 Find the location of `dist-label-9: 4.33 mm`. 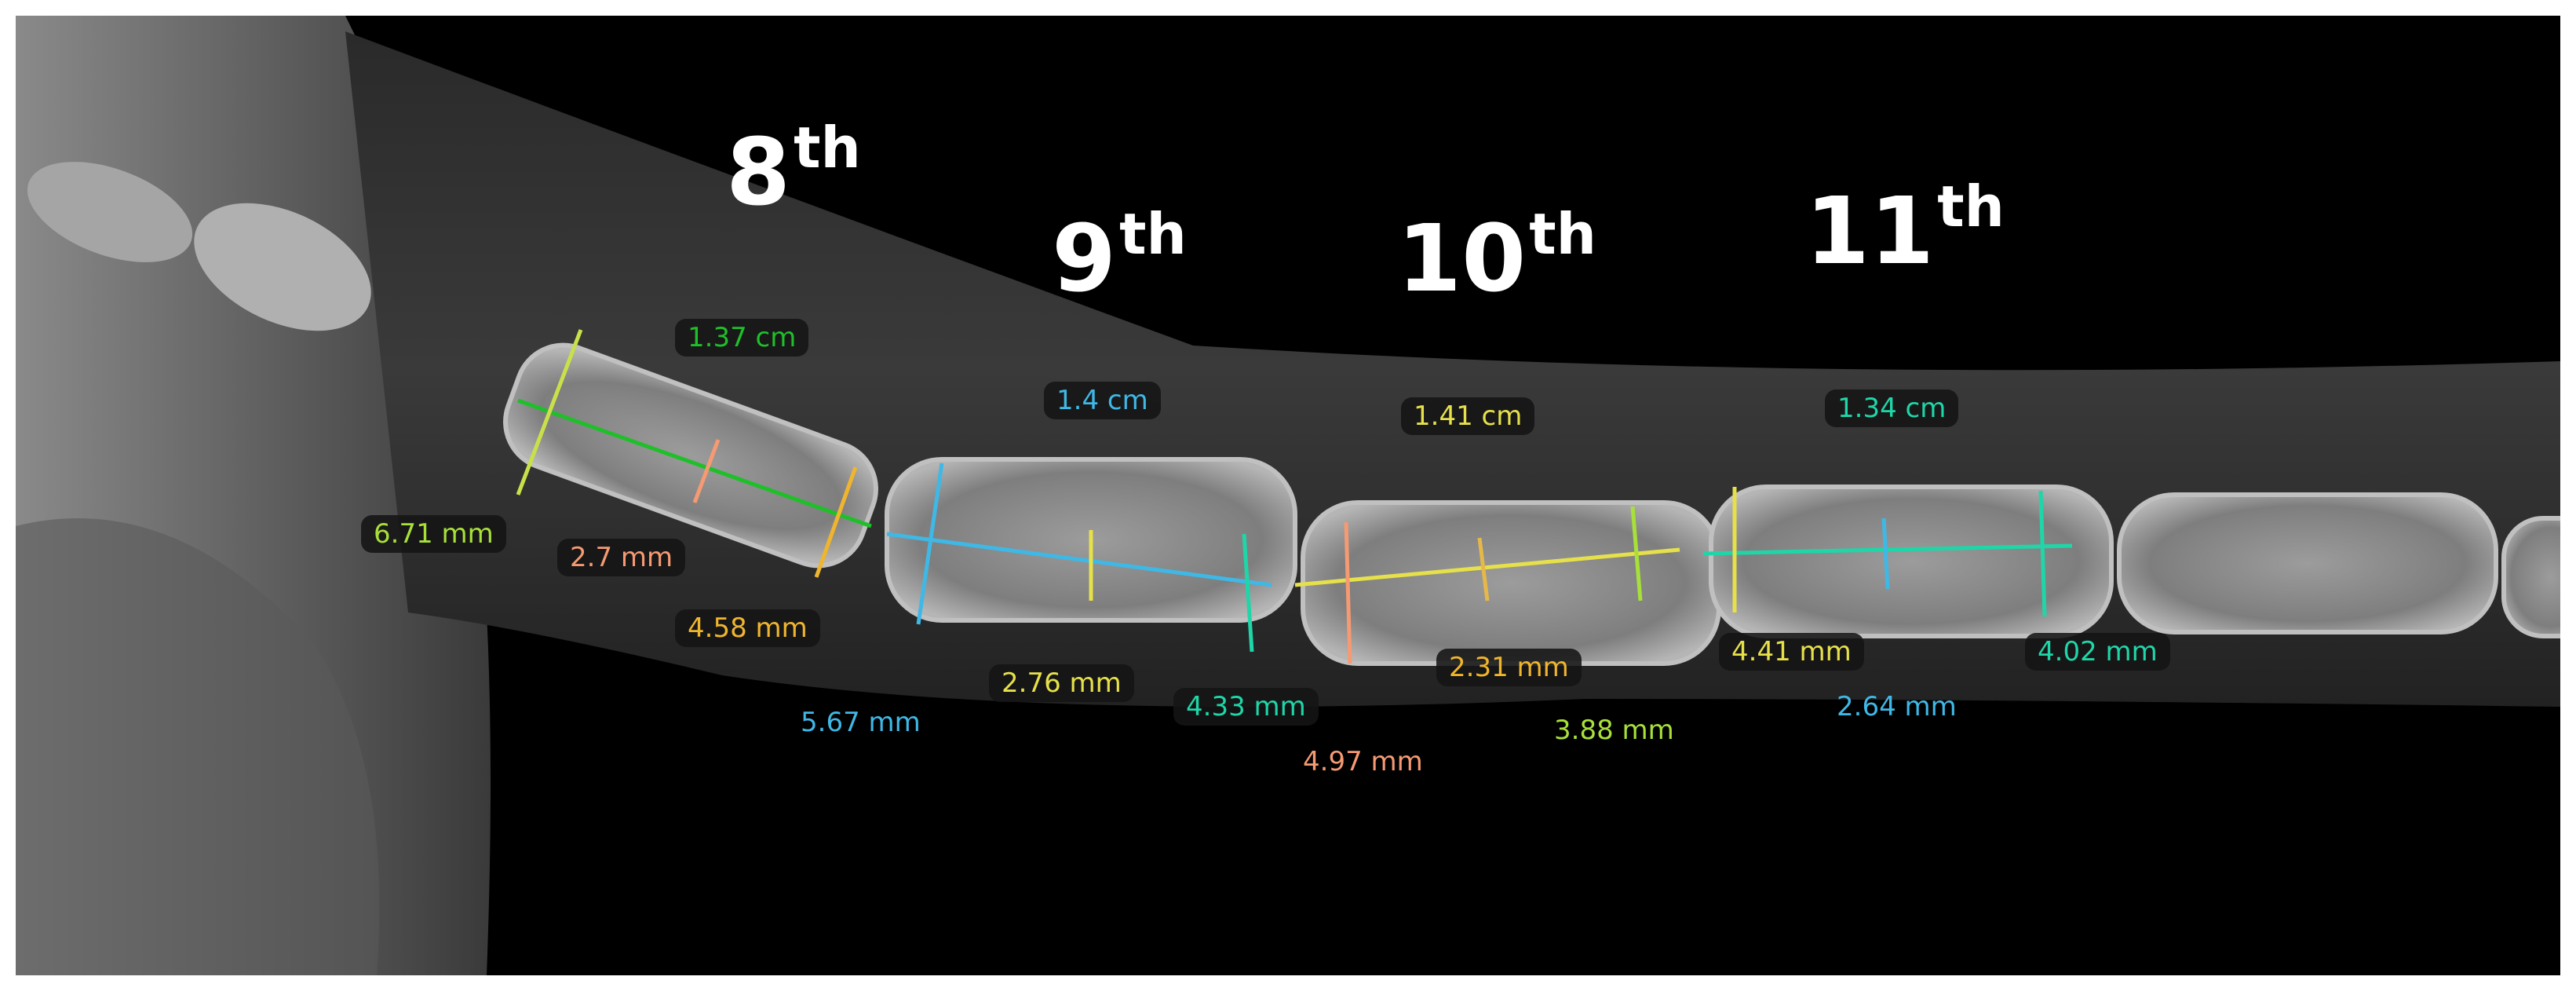

dist-label-9: 4.33 mm is located at coordinates (1246, 707).